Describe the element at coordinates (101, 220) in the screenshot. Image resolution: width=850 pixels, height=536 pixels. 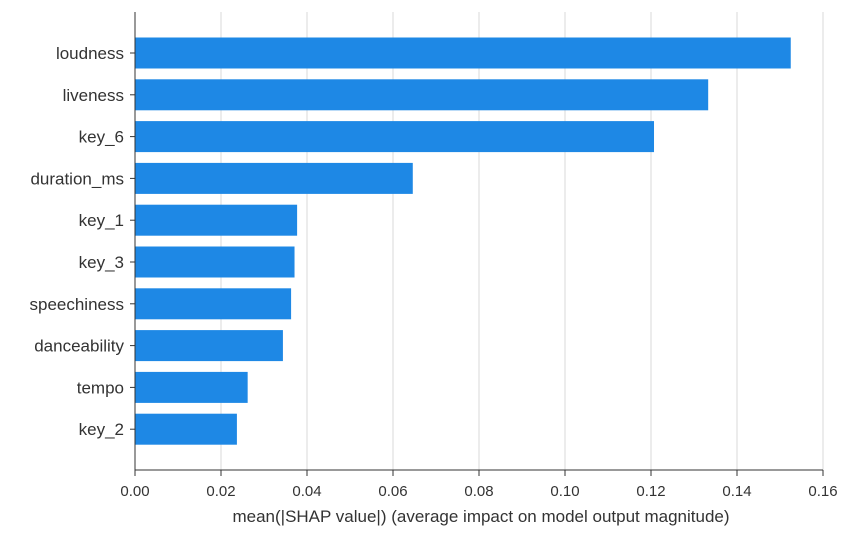
I see `category-label: key_1` at that location.